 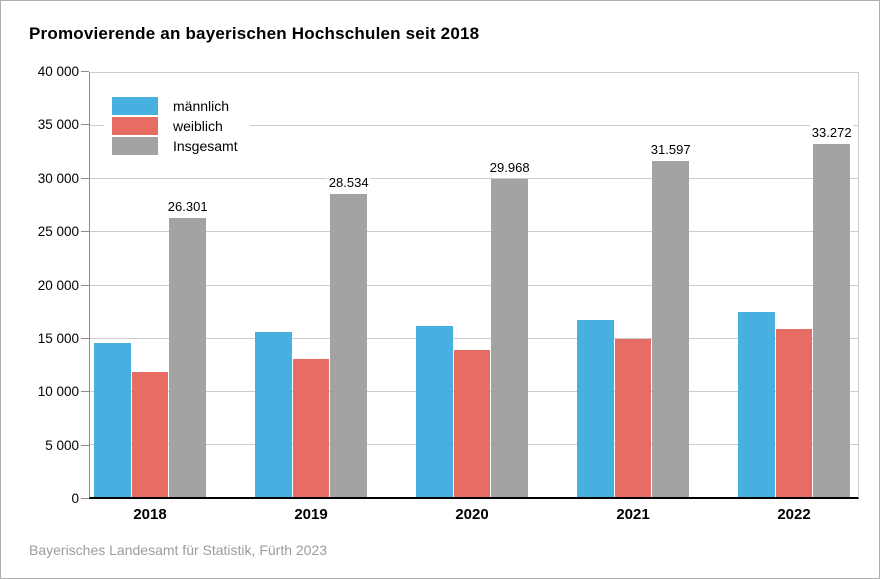 What do you see at coordinates (198, 126) in the screenshot?
I see `legend-label-weiblich: weiblich` at bounding box center [198, 126].